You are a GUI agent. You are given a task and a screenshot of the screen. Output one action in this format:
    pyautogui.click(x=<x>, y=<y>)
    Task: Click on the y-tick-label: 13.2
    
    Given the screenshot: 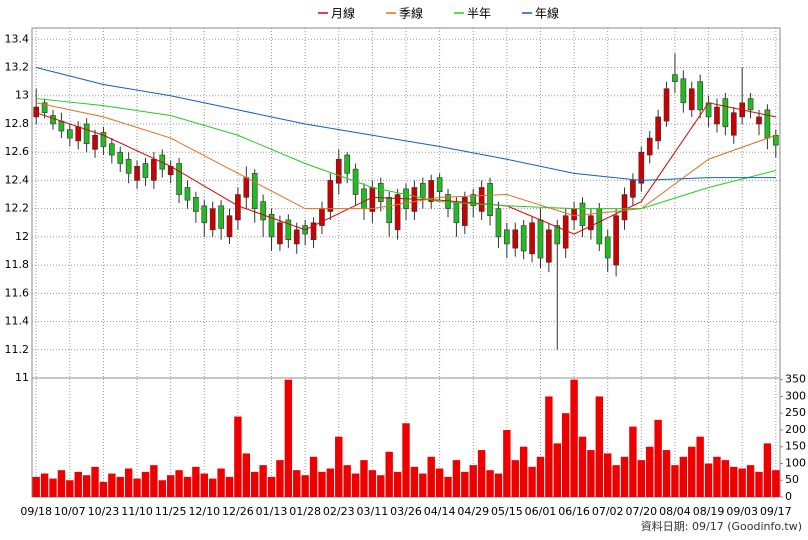 What is the action you would take?
    pyautogui.click(x=17, y=67)
    